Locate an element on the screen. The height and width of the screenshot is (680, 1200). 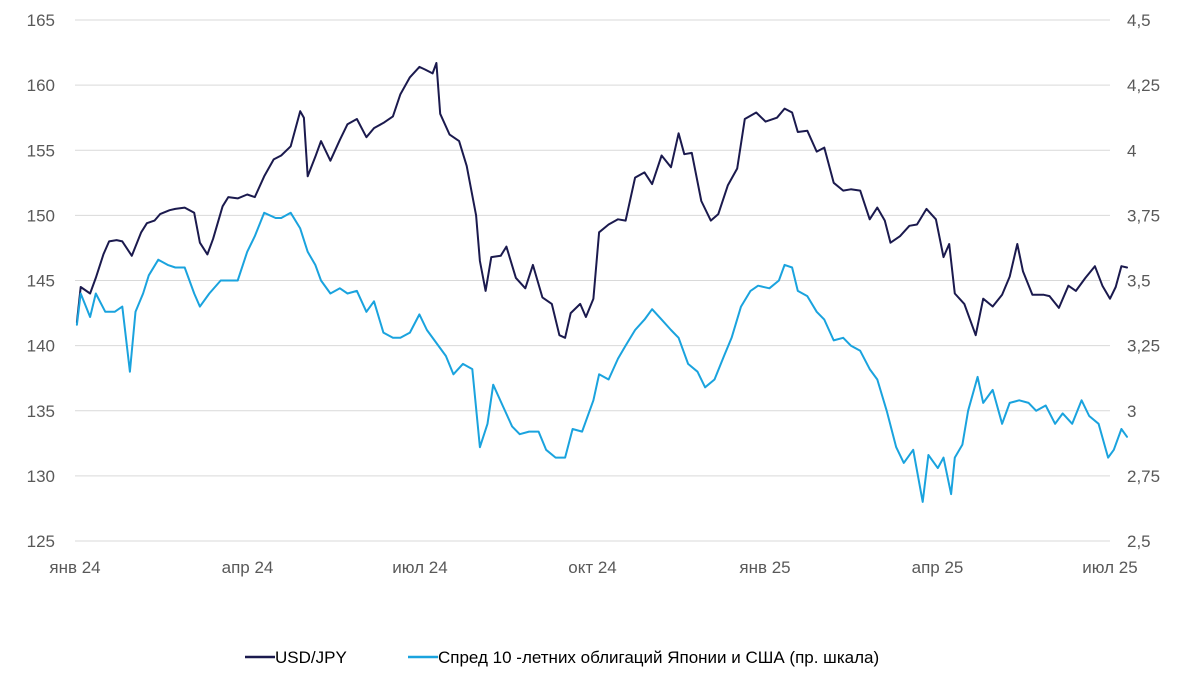
x-tick-label: янв 24 is located at coordinates (74, 567).